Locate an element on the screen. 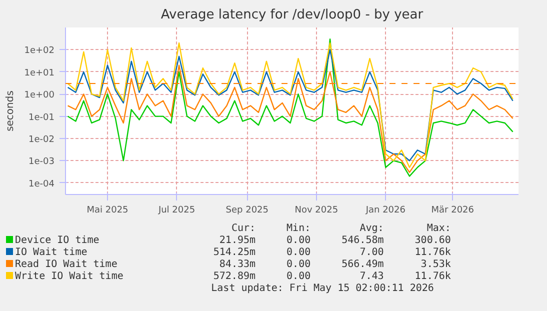  y-tick-label: 1e-04 is located at coordinates (41, 184).